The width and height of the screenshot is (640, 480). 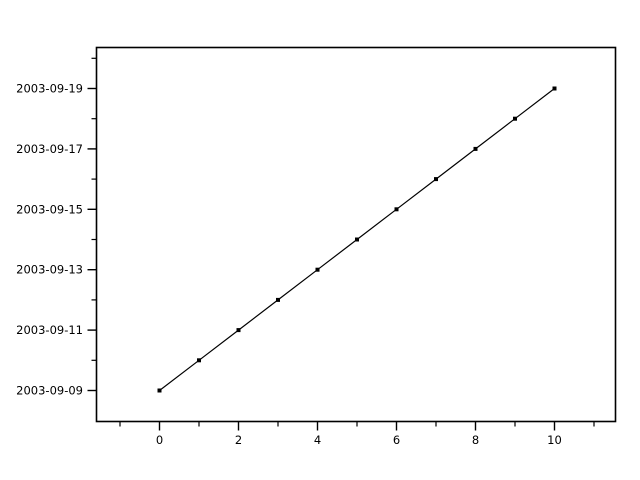 What do you see at coordinates (396, 440) in the screenshot?
I see `x-tick-label: 6` at bounding box center [396, 440].